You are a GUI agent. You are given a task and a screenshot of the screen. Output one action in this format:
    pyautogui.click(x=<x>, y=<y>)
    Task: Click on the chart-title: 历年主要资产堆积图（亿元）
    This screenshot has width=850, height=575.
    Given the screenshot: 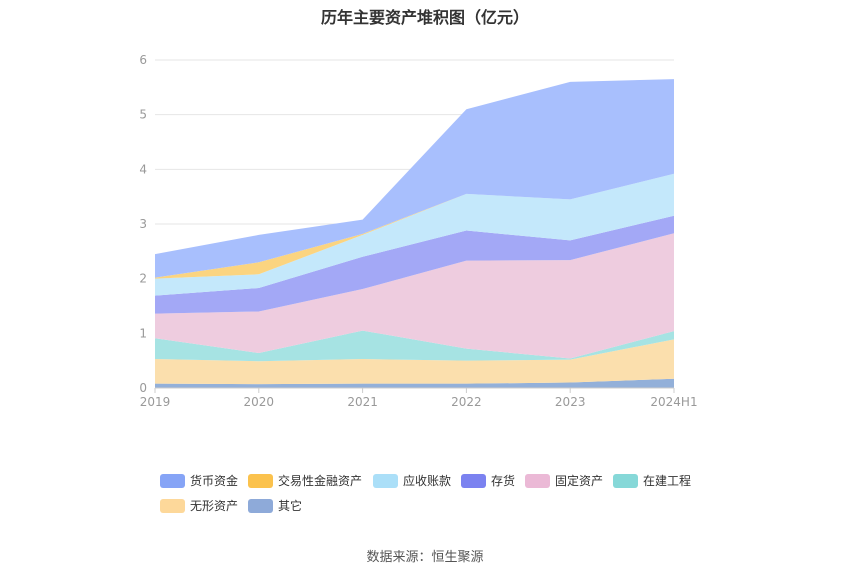 What is the action you would take?
    pyautogui.click(x=424, y=17)
    